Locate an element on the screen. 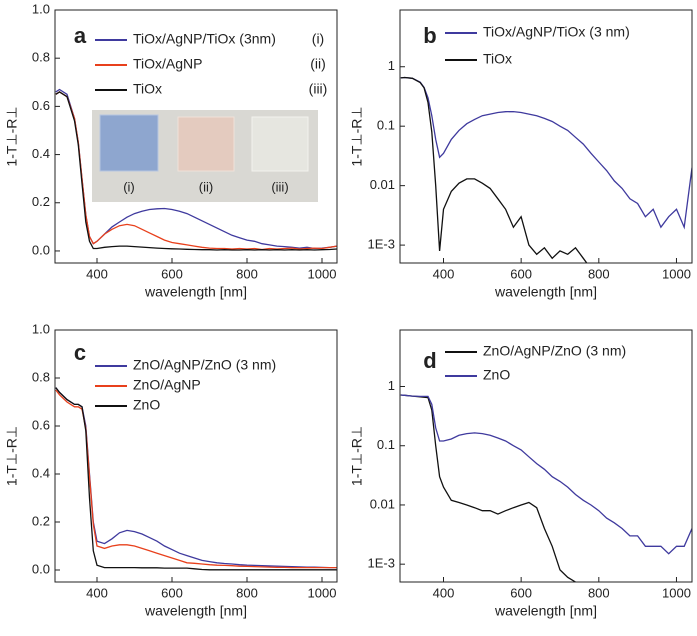 Image resolution: width=697 pixels, height=636 pixels. panel-label: a is located at coordinates (80, 35).